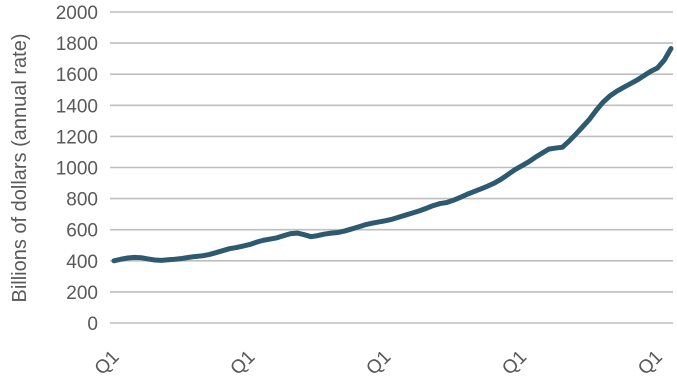  Describe the element at coordinates (92, 324) in the screenshot. I see `y-tick-label: 0` at that location.